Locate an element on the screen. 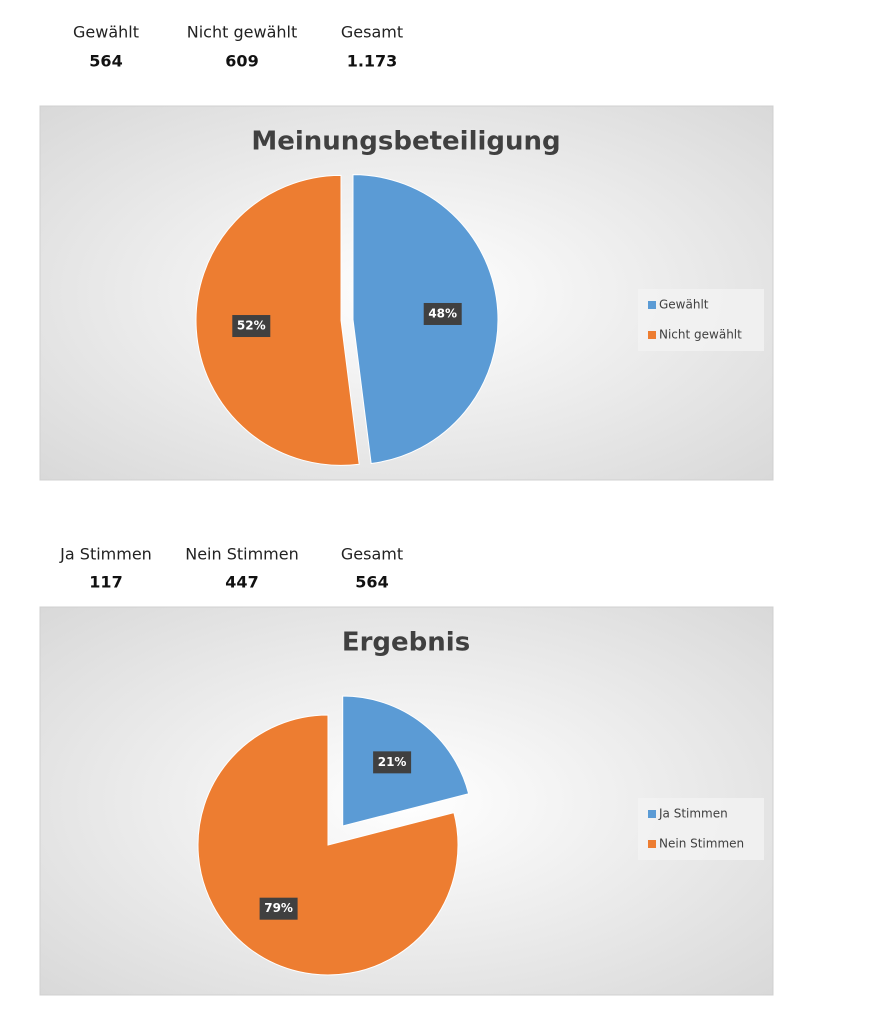 Image resolution: width=889 pixels, height=1028 pixels. data-label: 48% is located at coordinates (442, 313).